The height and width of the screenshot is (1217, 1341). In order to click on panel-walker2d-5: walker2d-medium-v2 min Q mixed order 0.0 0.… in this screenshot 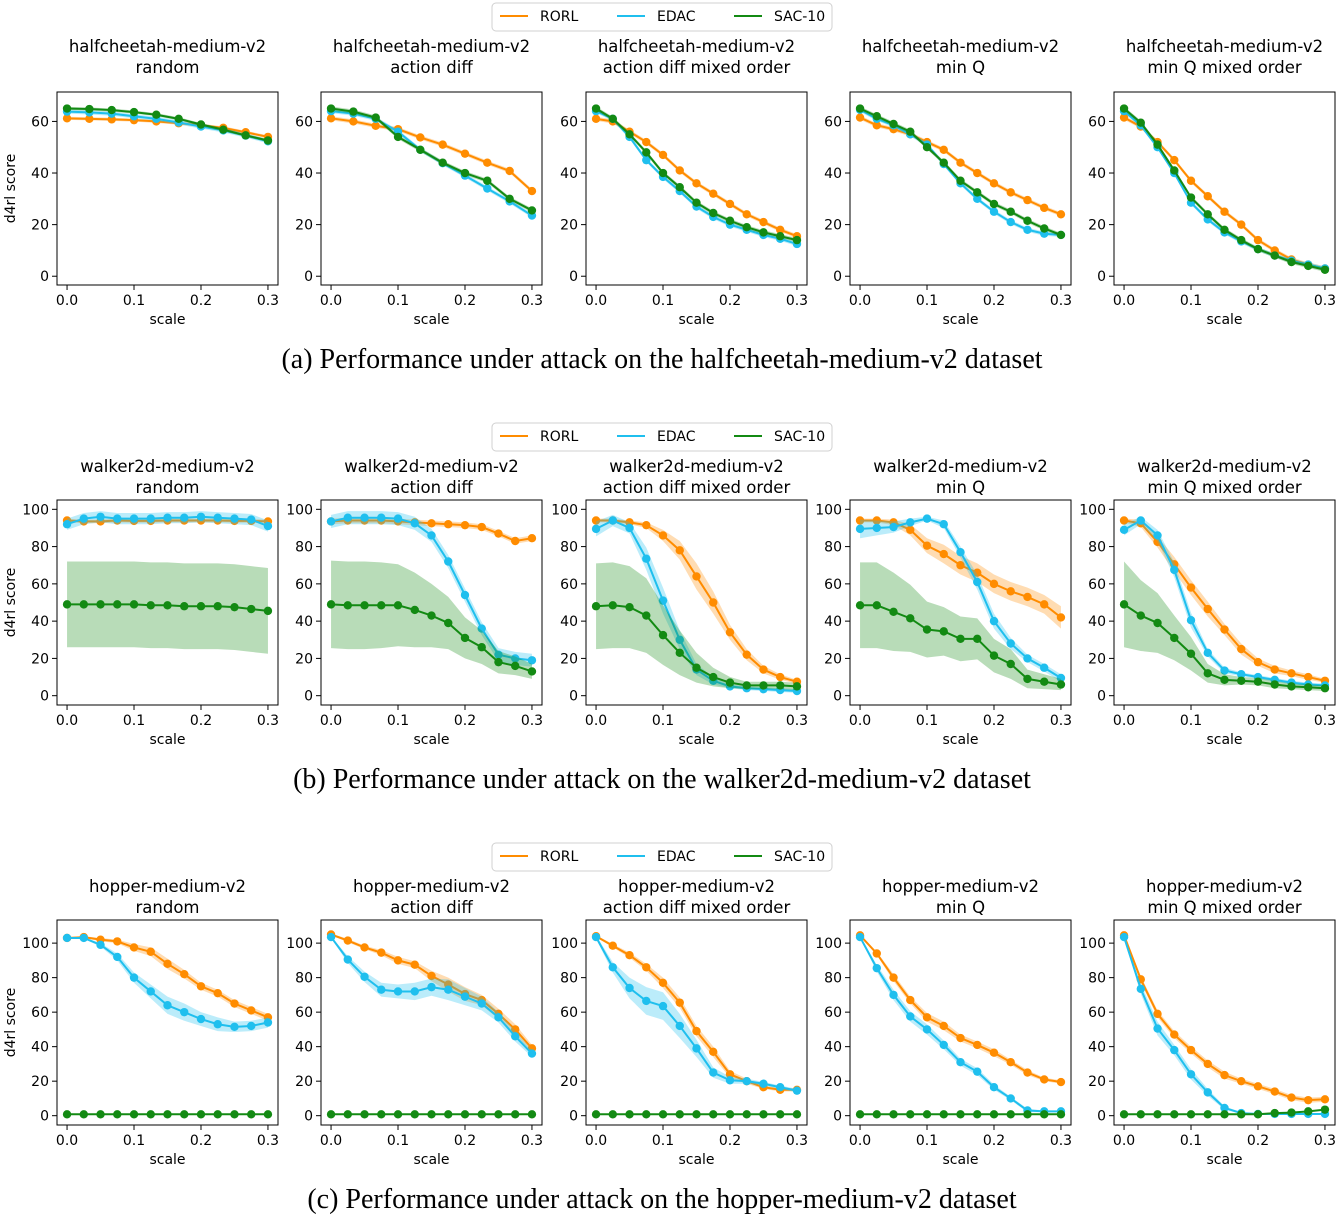, I will do `click(1207, 602)`.